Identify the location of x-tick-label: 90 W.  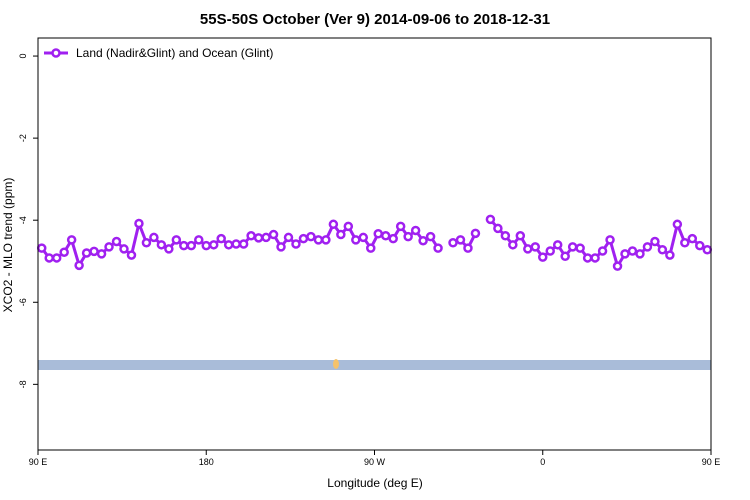
(375, 462).